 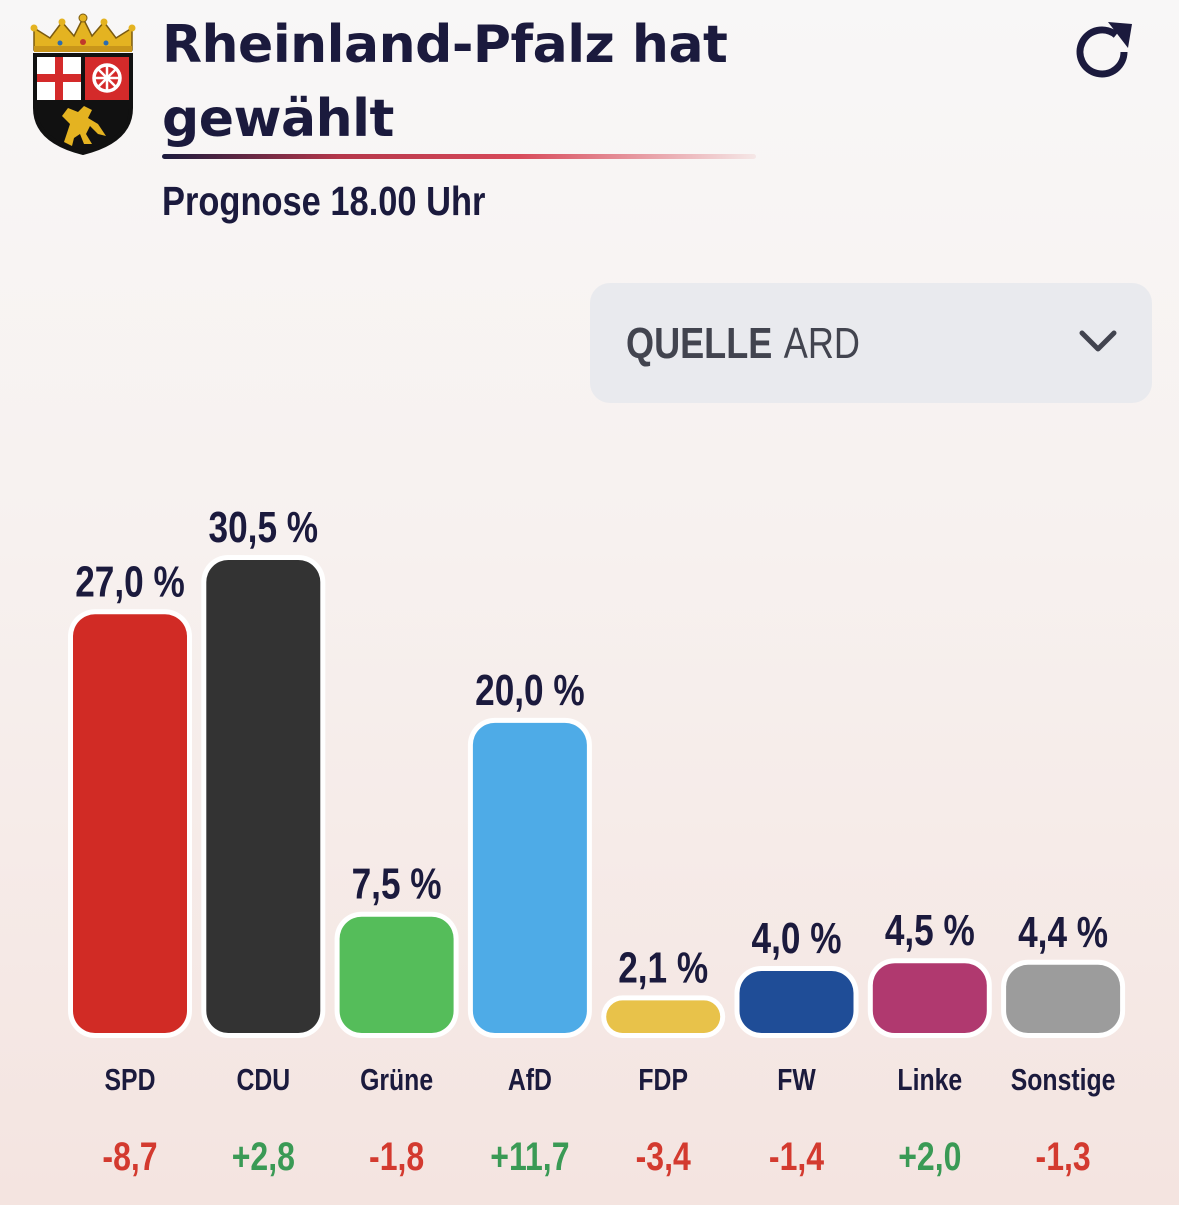 What do you see at coordinates (396, 974) in the screenshot?
I see `bar-grüne` at bounding box center [396, 974].